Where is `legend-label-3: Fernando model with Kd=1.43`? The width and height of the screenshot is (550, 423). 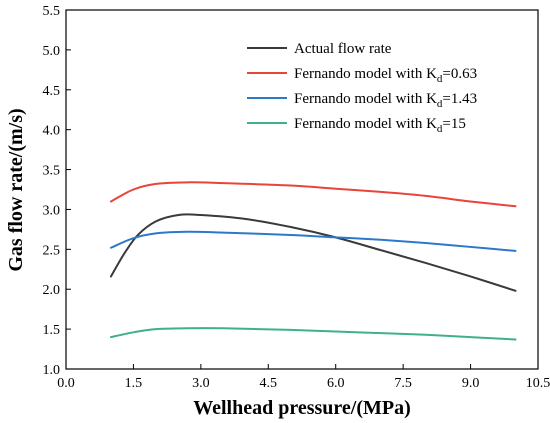 legend-label-3: Fernando model with Kd=1.43 is located at coordinates (385, 100).